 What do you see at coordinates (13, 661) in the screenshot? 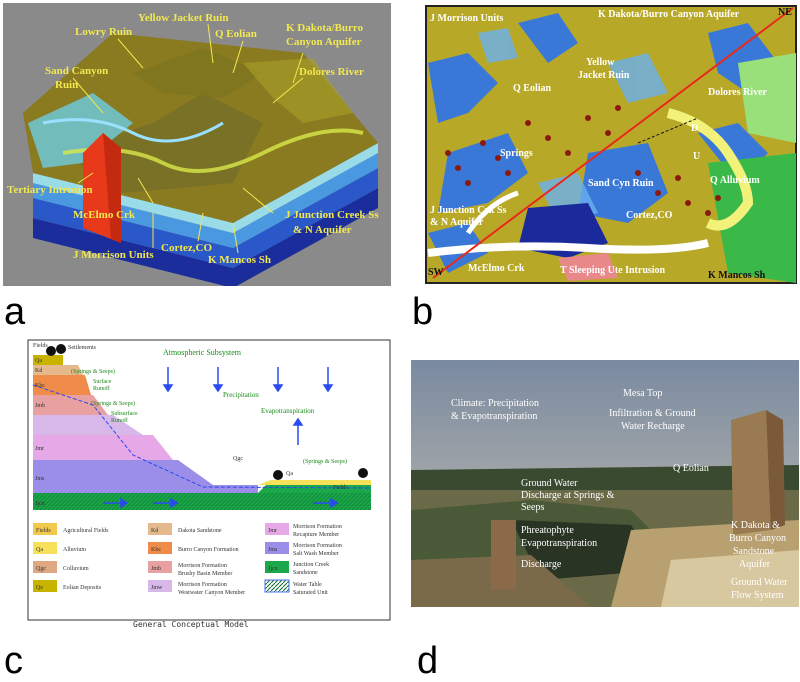
I see `panel-label-c: c` at bounding box center [13, 661].